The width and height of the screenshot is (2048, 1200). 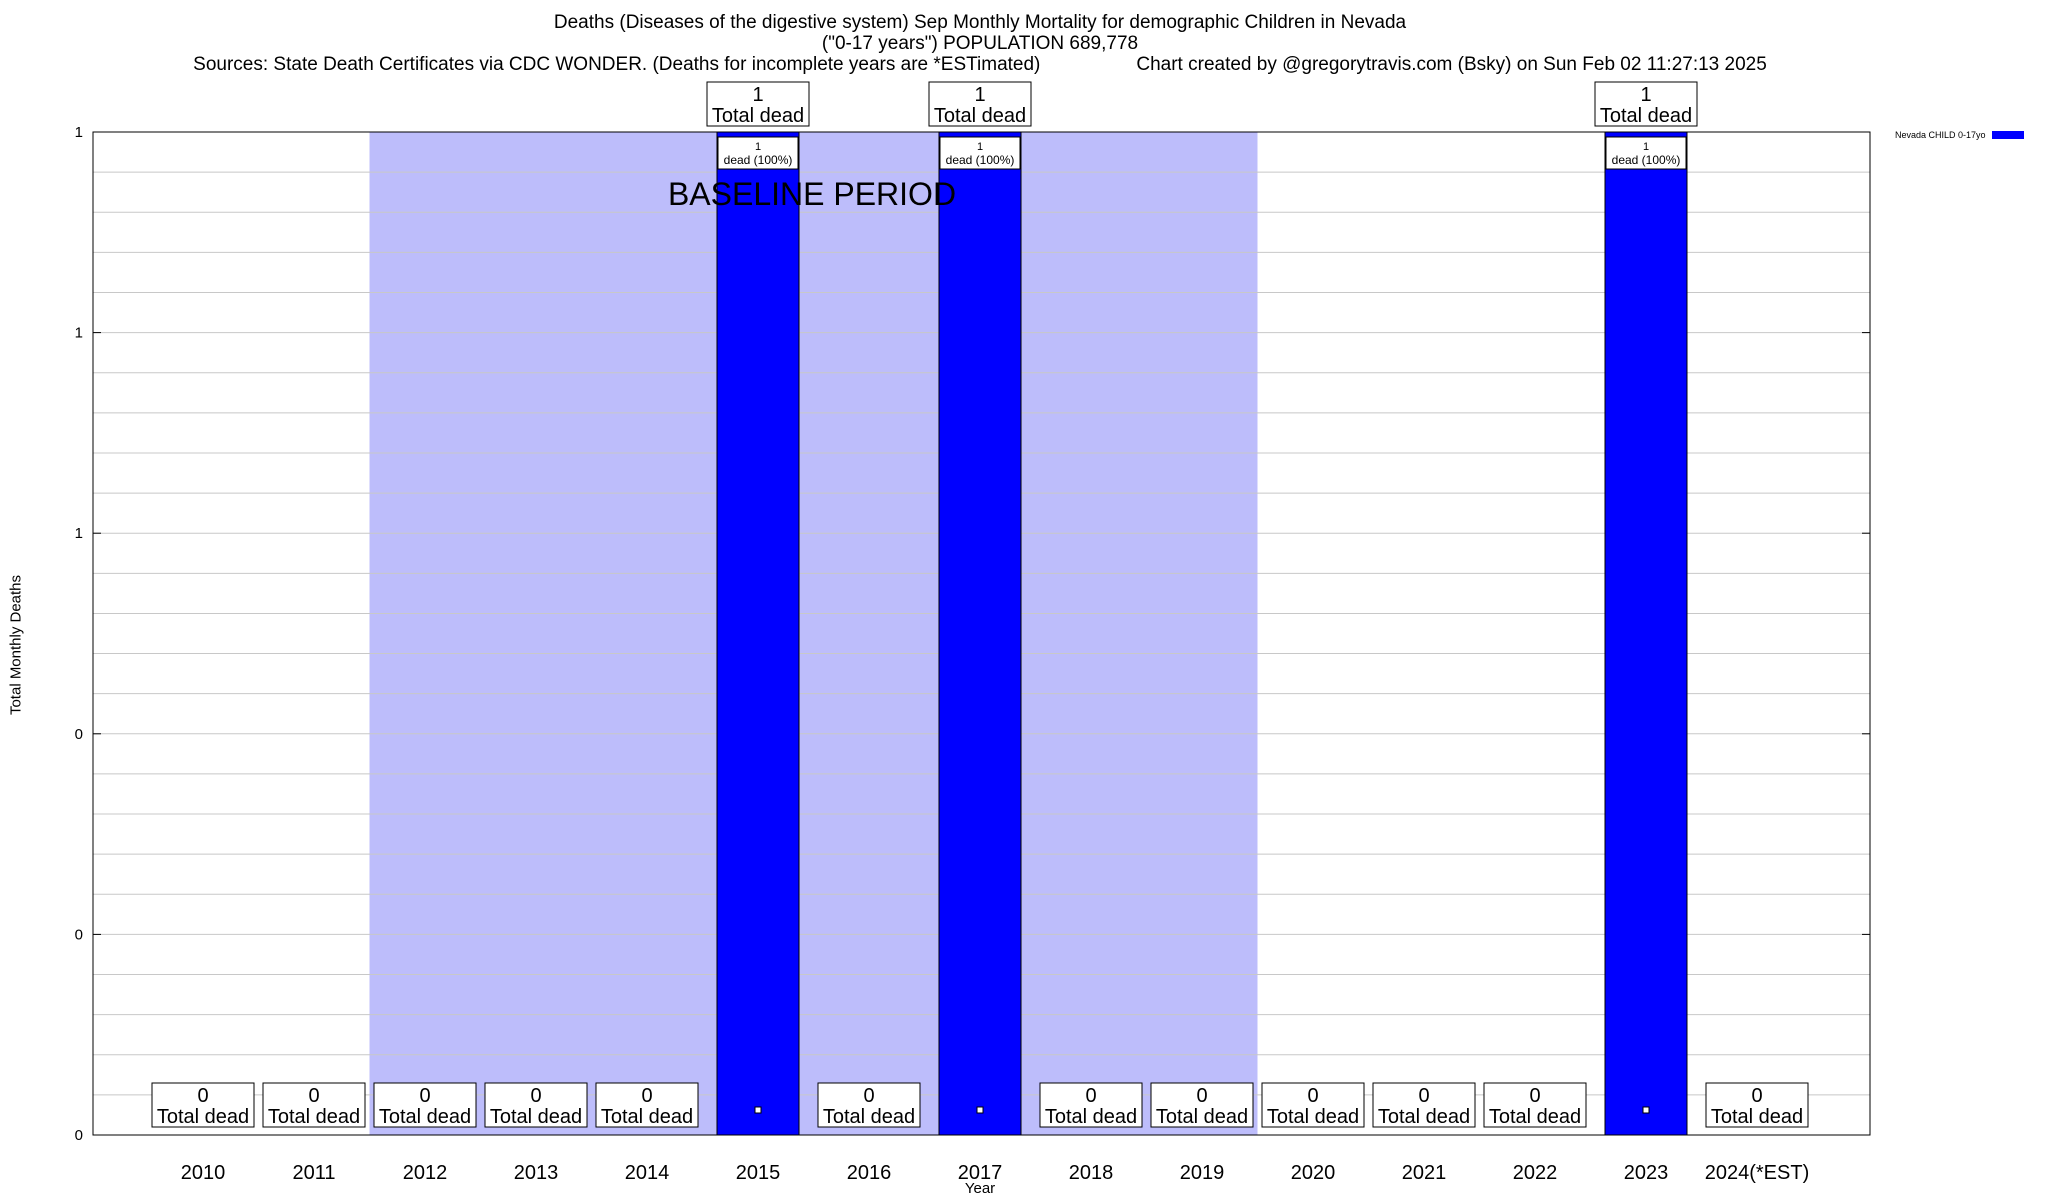 I want to click on y-axis-label: Total Monthly Deaths, so click(x=16, y=645).